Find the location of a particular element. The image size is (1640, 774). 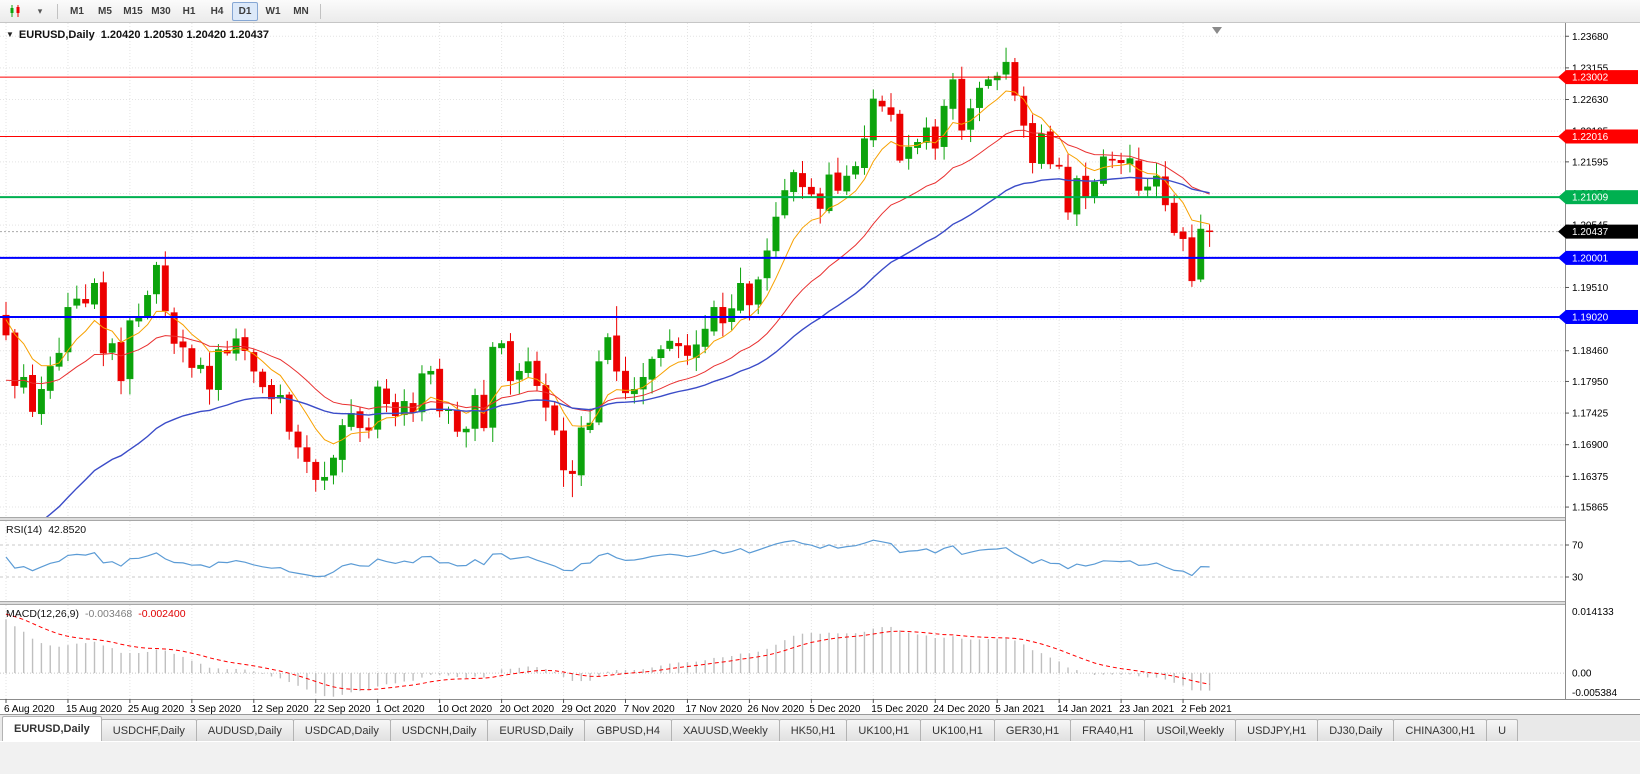

svg-text: 2 Feb 2021 is located at coordinates (1206, 709).